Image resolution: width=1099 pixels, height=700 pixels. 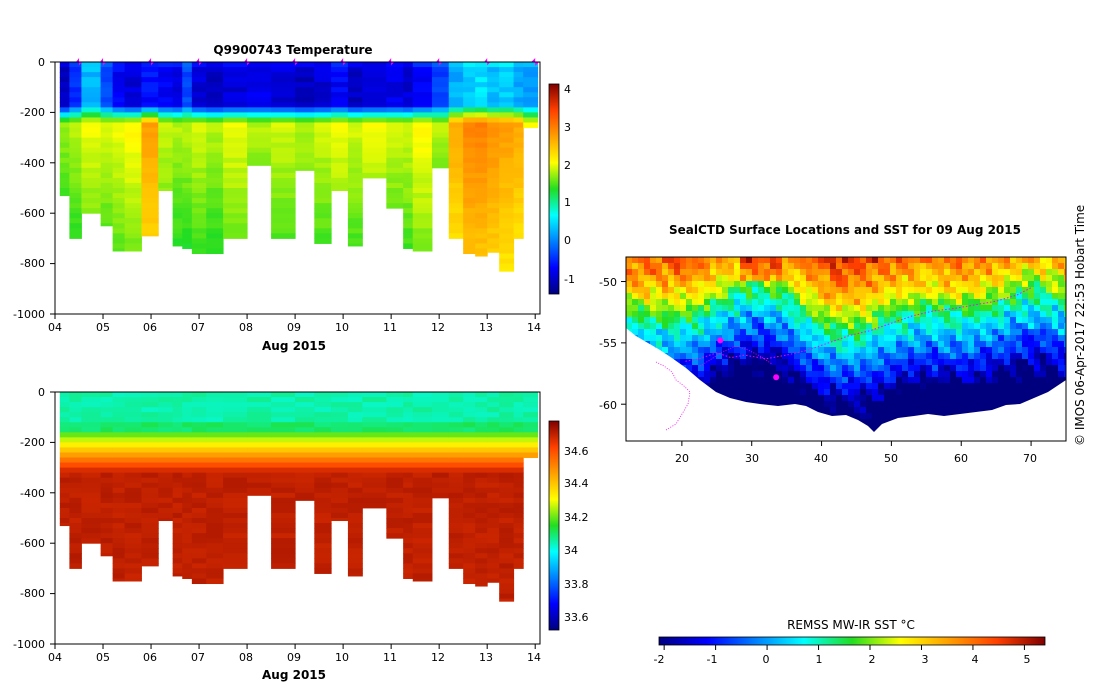 I want to click on temperature-profiles, so click(x=299, y=167).